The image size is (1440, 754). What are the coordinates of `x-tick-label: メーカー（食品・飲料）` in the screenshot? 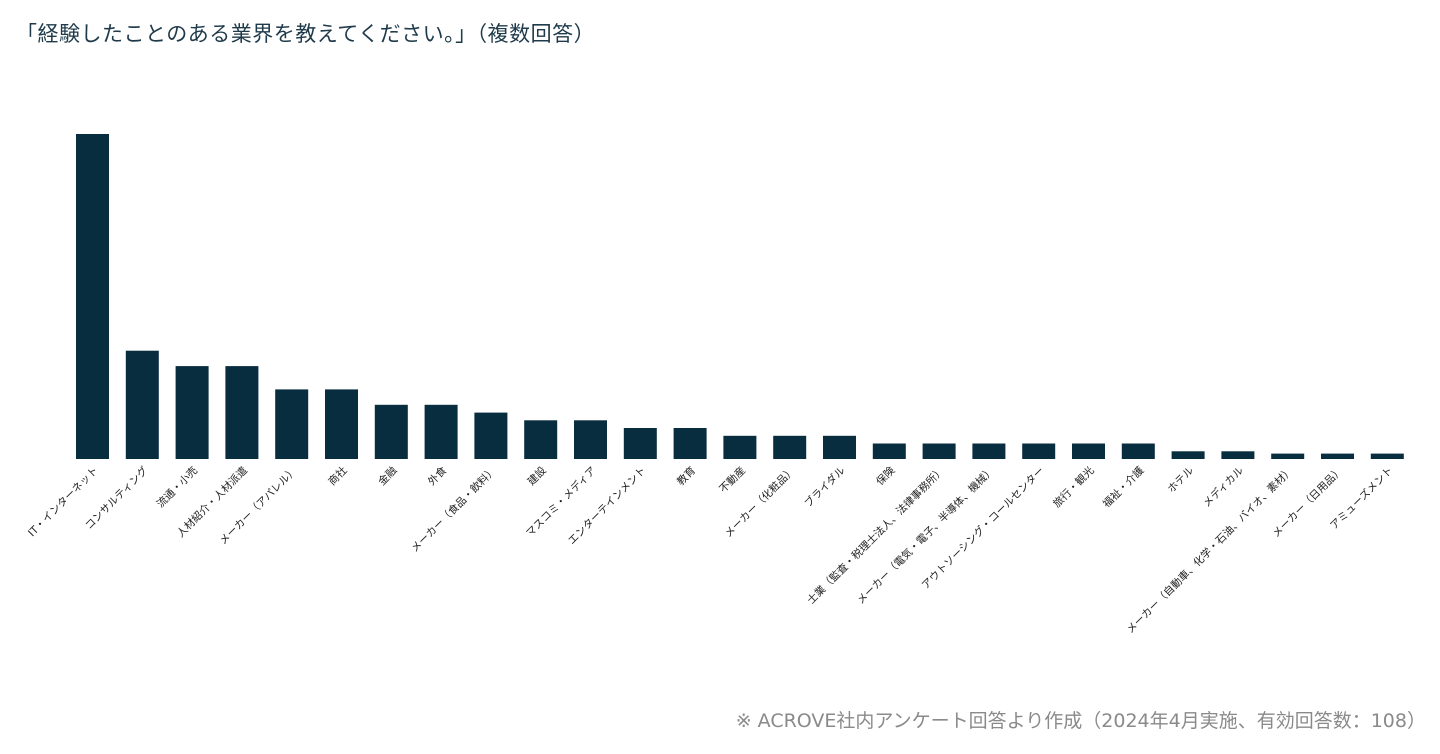 It's located at (453, 509).